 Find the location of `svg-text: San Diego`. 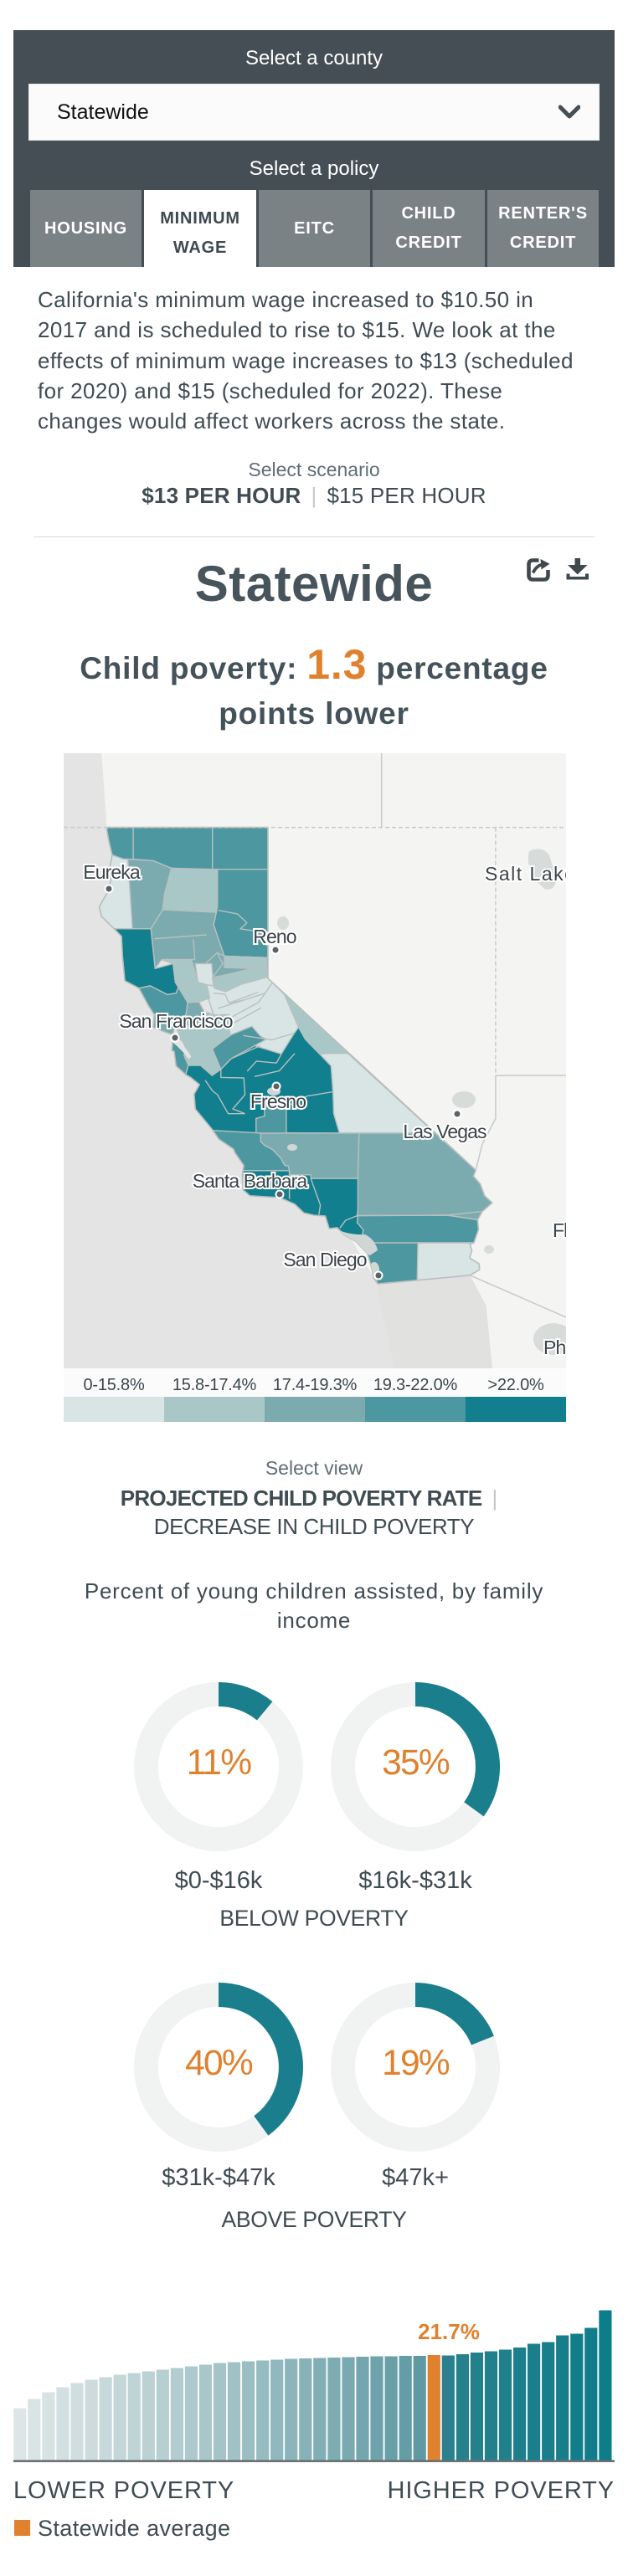

svg-text: San Diego is located at coordinates (325, 1259).